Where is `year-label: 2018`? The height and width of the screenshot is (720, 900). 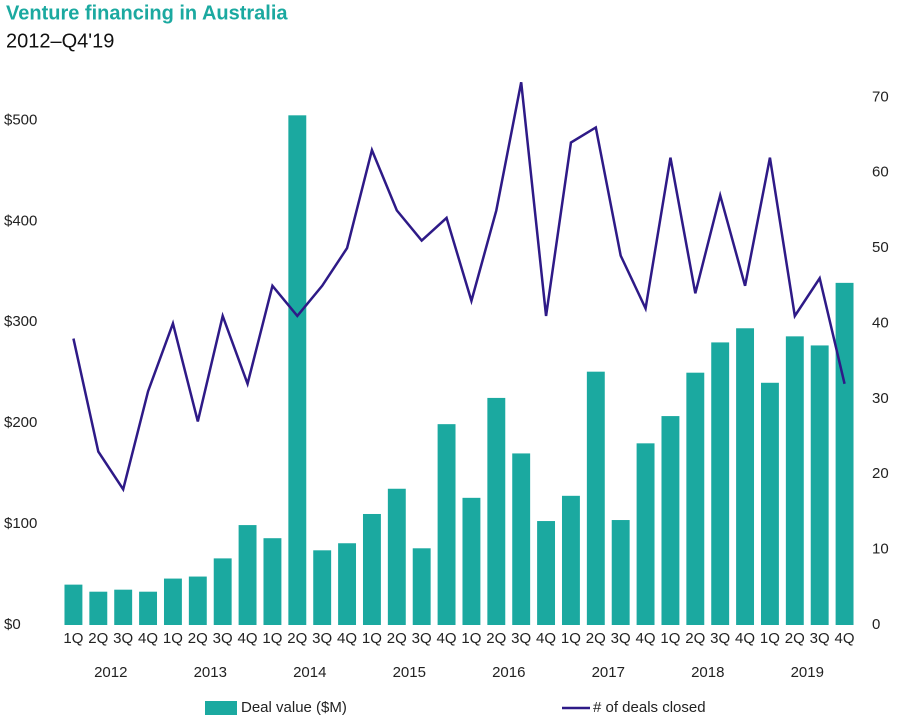
year-label: 2018 is located at coordinates (707, 672).